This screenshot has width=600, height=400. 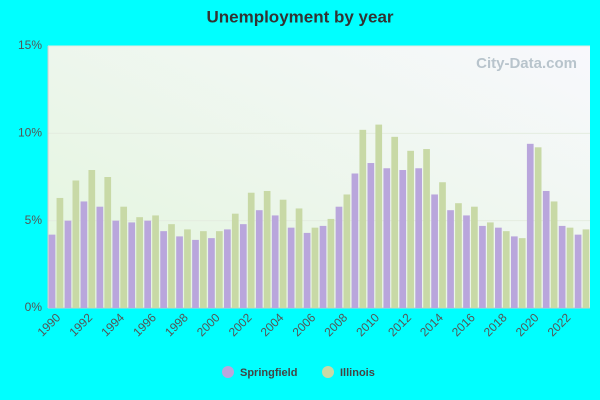 What do you see at coordinates (112, 324) in the screenshot?
I see `x-tick-label: 1994` at bounding box center [112, 324].